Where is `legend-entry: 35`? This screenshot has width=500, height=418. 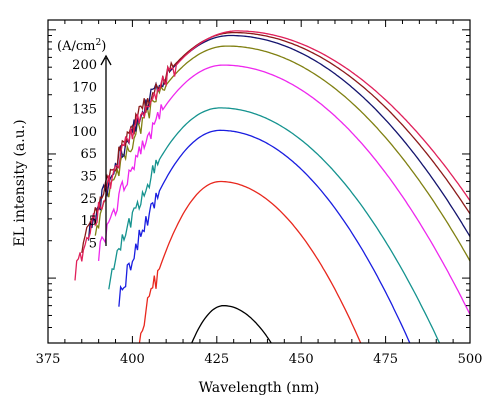 legend-entry: 35 is located at coordinates (88, 177).